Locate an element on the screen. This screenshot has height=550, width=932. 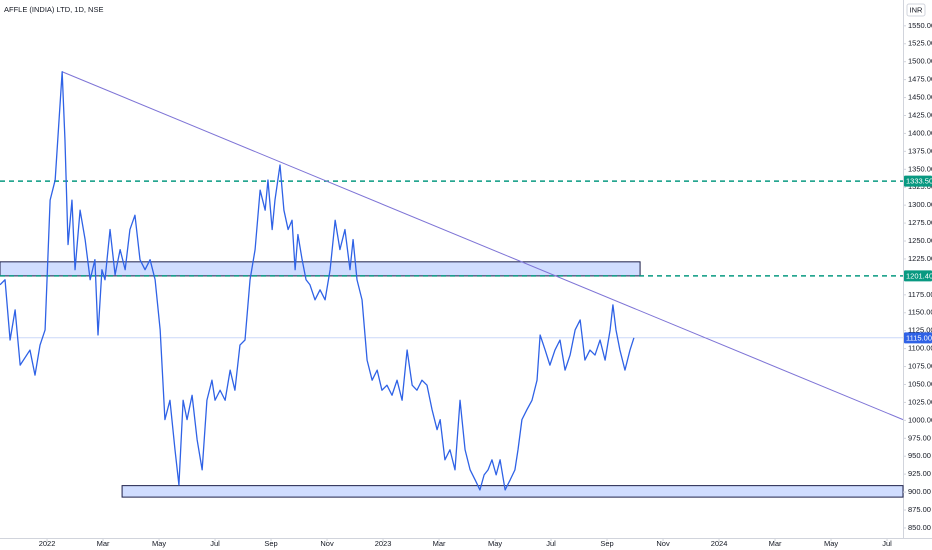
y-tick-label: 850.00 is located at coordinates (919, 527).